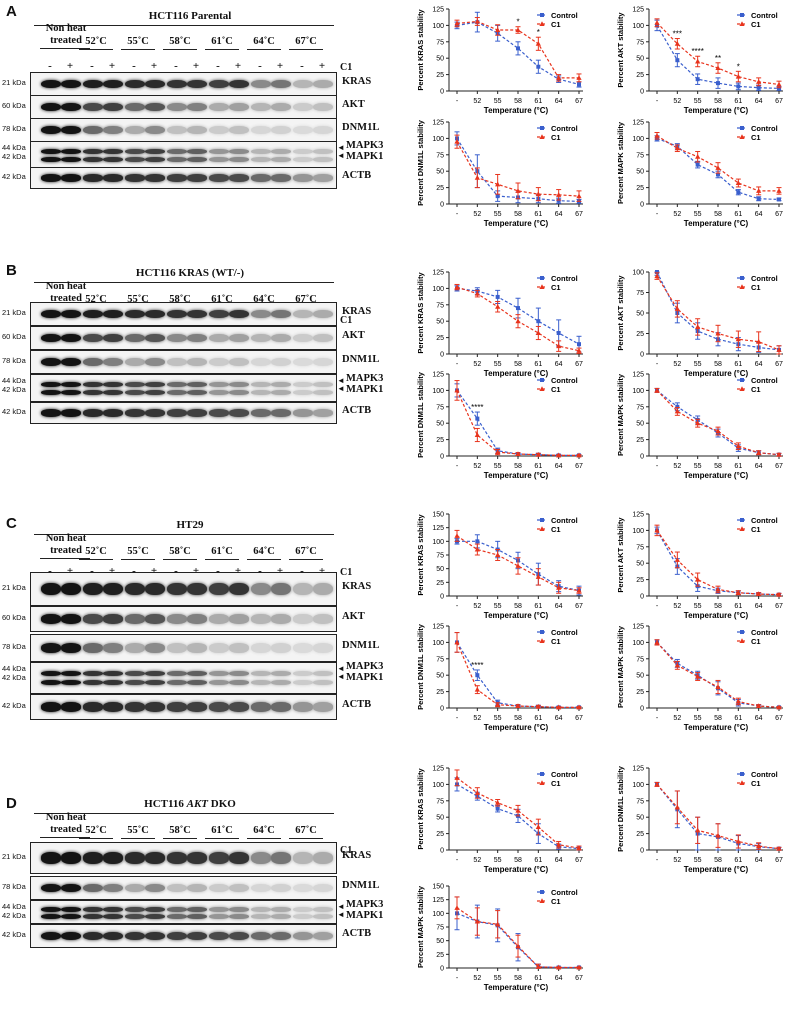 Image resolution: width=800 pixels, height=1011 pixels. Describe the element at coordinates (756, 641) in the screenshot. I see `legend-label: C1` at that location.